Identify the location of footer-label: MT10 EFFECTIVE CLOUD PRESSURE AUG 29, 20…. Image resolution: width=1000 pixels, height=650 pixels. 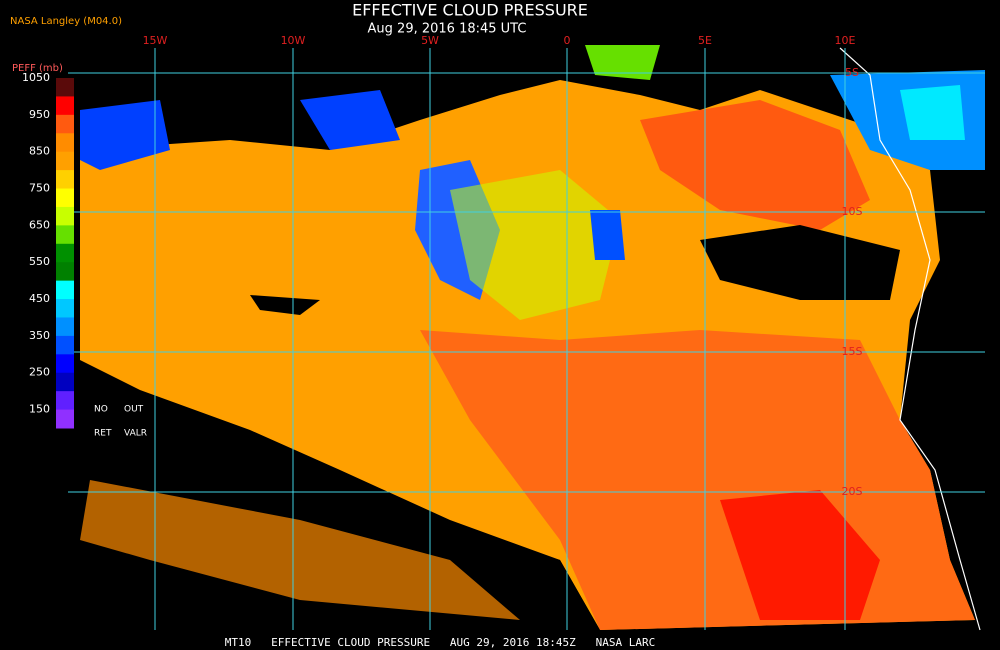
(440, 642).